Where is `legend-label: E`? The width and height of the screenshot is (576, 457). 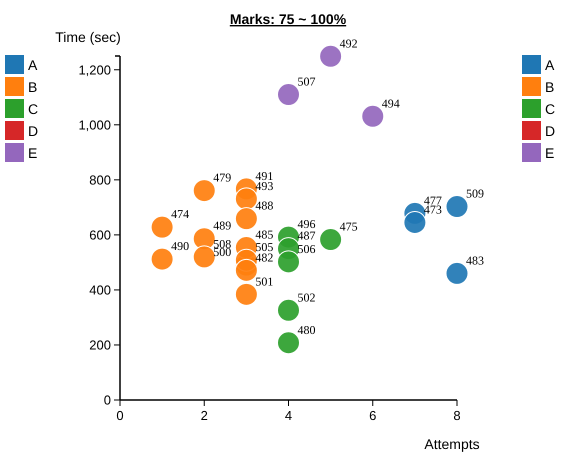 legend-label: E is located at coordinates (549, 152).